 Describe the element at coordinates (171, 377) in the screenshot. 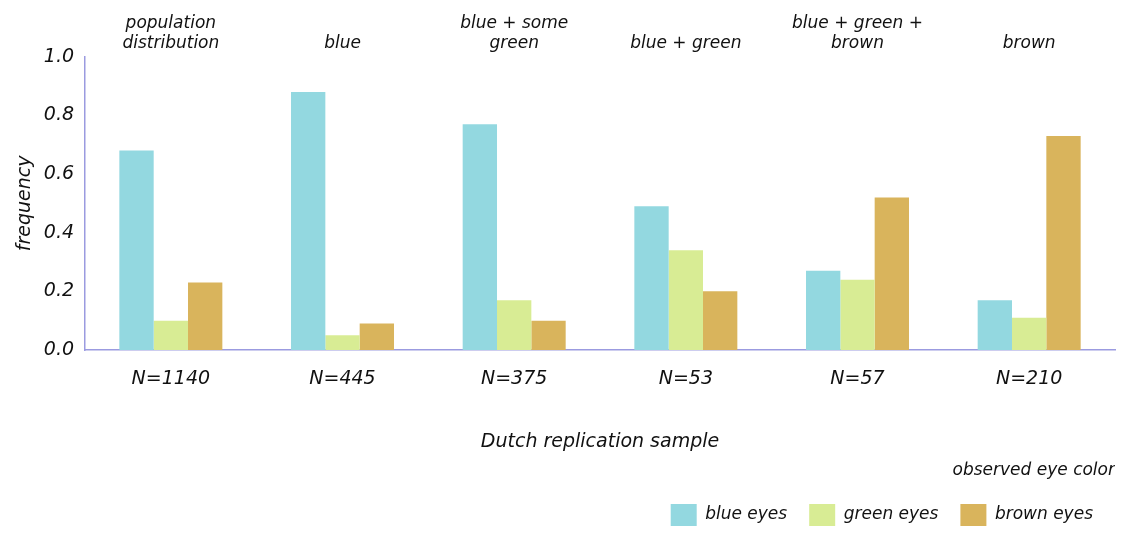

I see `text: N=1140` at that location.